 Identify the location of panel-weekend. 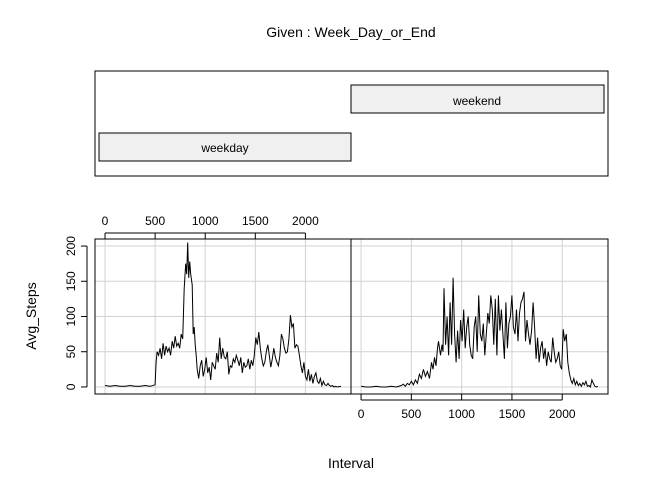
(479, 316).